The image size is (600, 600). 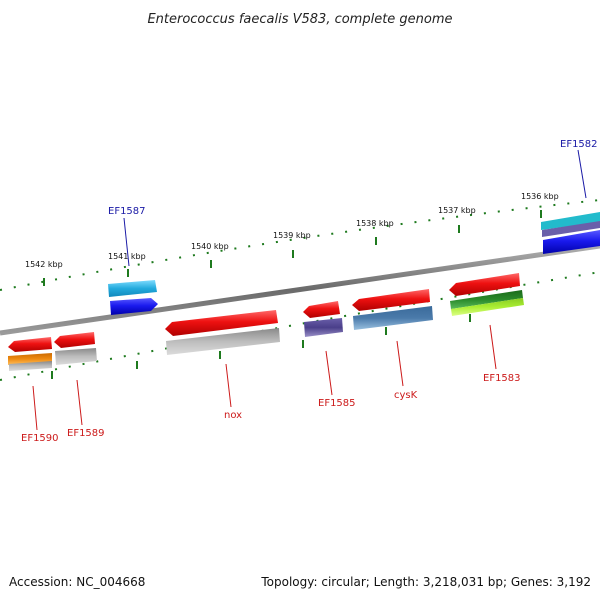 I want to click on leader-ef1582, so click(x=582, y=174).